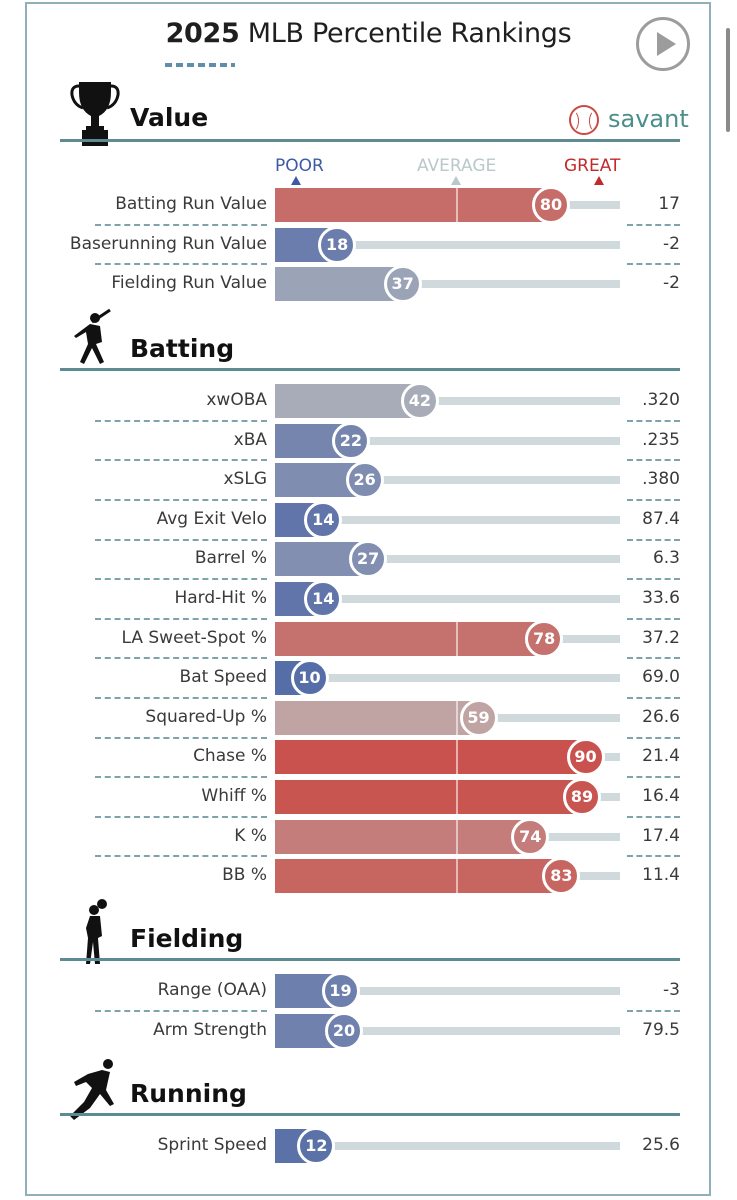  I want to click on percentile-badge: 80, so click(551, 205).